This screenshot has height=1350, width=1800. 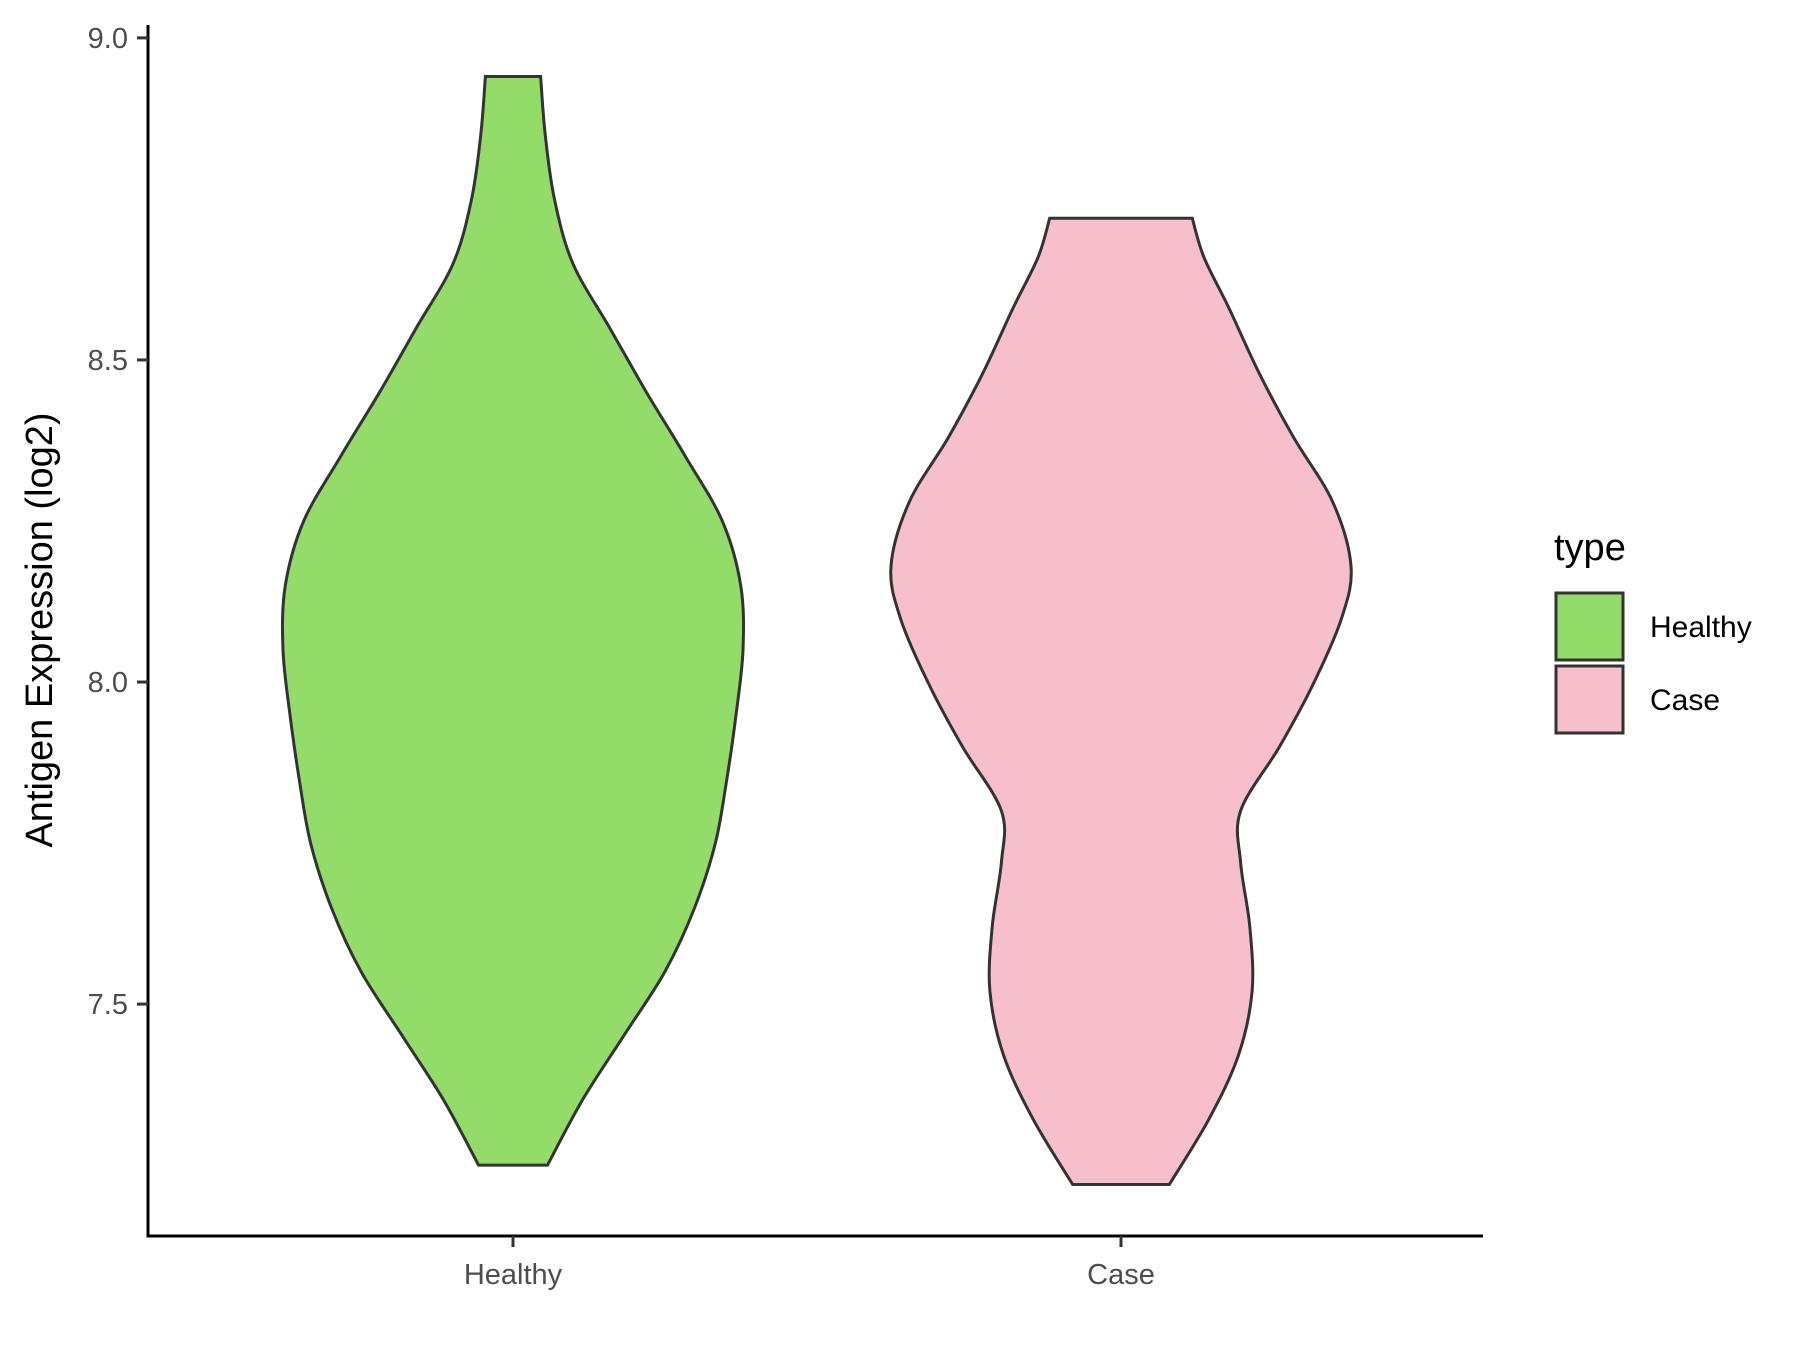 What do you see at coordinates (1590, 548) in the screenshot?
I see `legend-title: type` at bounding box center [1590, 548].